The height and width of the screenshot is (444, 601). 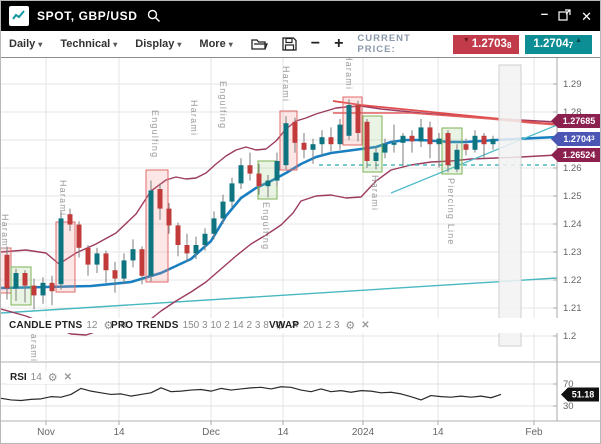 I want to click on indicator-pro-trends: PRO TRENDS 150 3 10 2 14 2 3 8 ⚙ ✕, so click(x=205, y=325).